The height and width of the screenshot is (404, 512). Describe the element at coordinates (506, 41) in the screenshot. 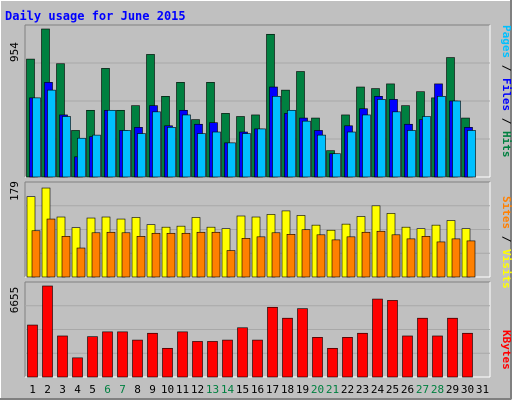

I see `panel1-legend-part-1: Pages` at that location.